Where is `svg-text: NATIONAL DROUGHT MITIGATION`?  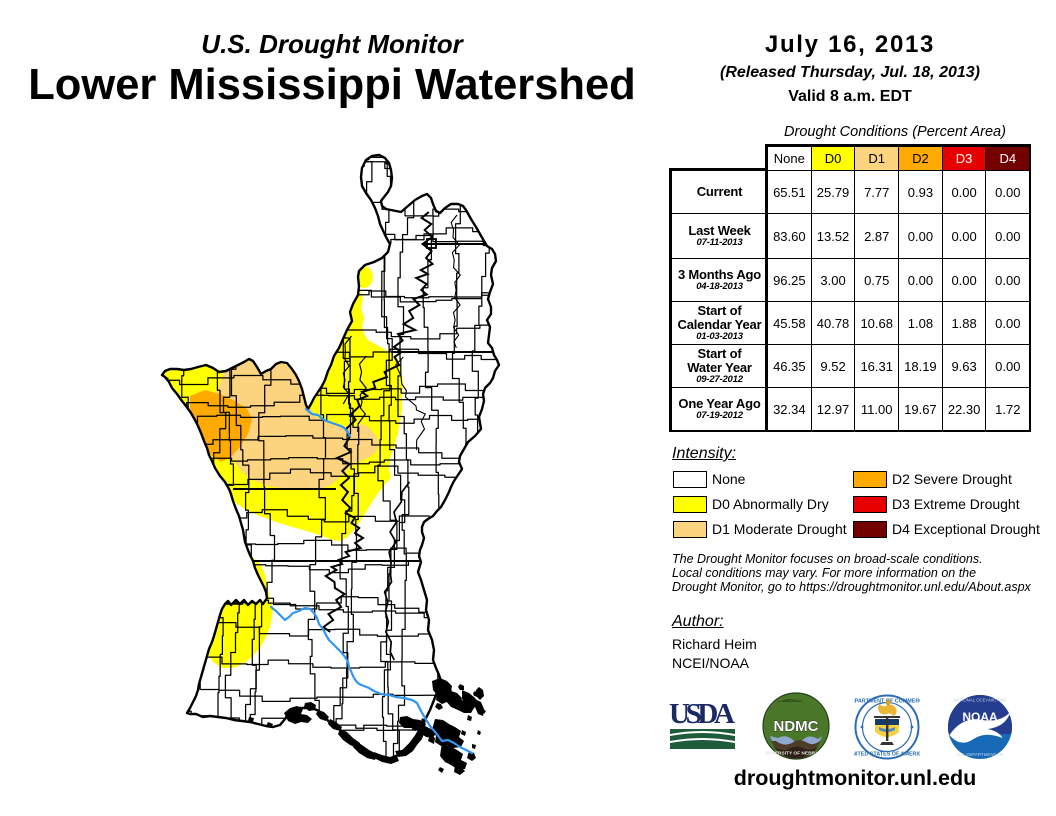 svg-text: NATIONAL DROUGHT MITIGATION is located at coordinates (796, 701).